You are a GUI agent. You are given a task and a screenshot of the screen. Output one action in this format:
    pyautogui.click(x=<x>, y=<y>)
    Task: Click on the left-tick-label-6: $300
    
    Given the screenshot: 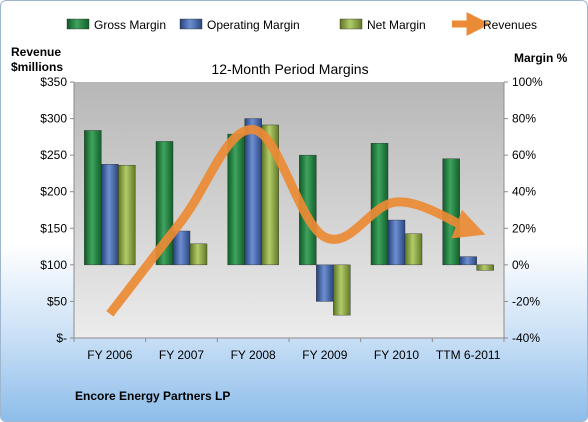 What is the action you would take?
    pyautogui.click(x=53, y=119)
    